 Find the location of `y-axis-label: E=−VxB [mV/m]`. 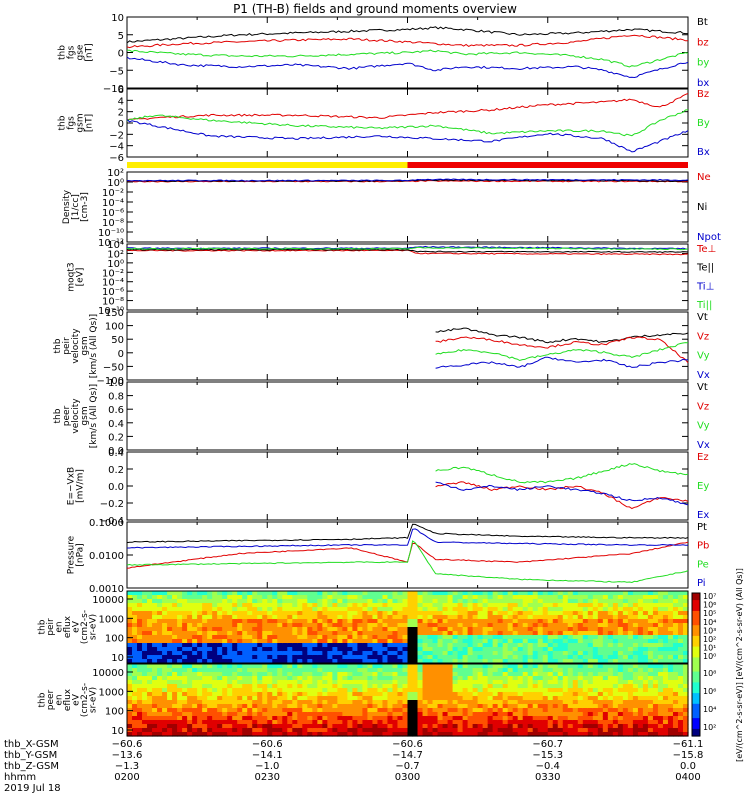

y-axis-label: E=−VxB [mV/m] is located at coordinates (76, 486).